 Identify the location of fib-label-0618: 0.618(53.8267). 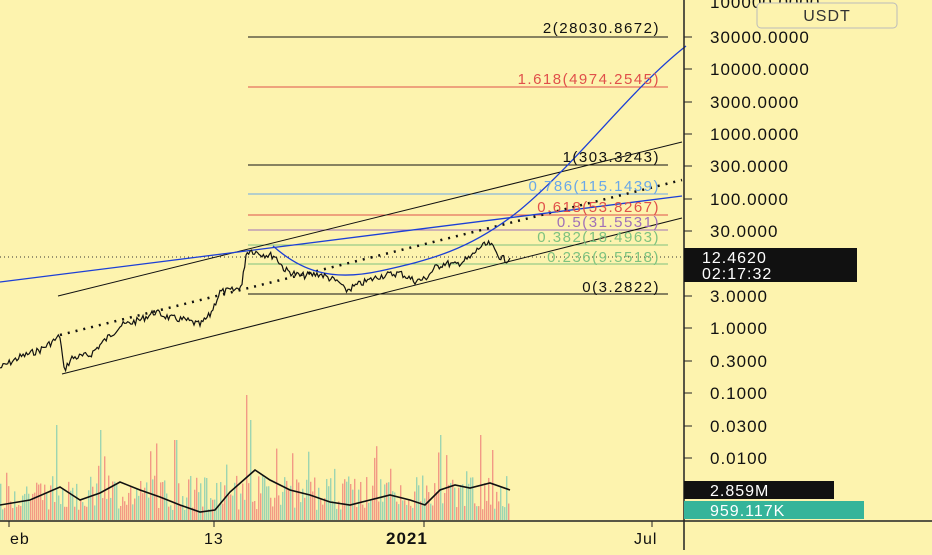
(598, 207).